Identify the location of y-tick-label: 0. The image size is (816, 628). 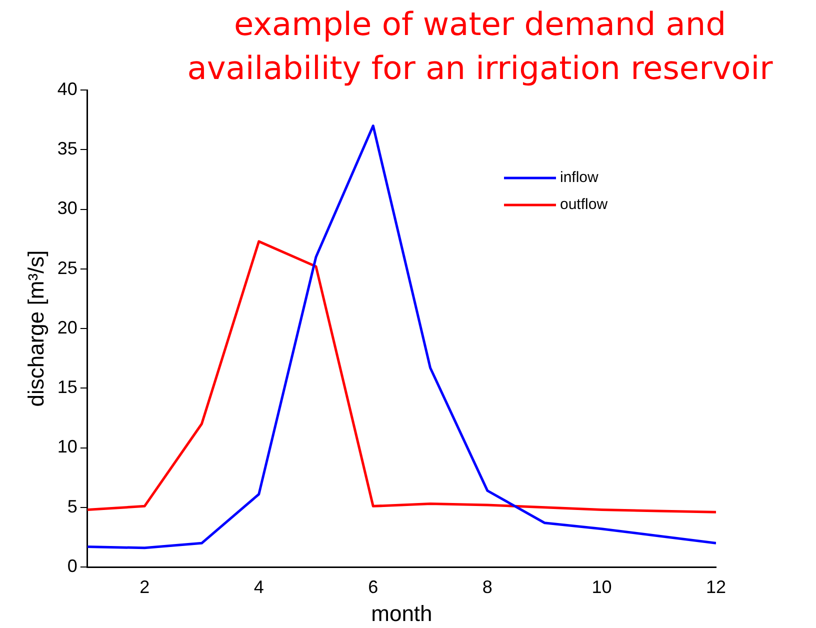
(72, 566).